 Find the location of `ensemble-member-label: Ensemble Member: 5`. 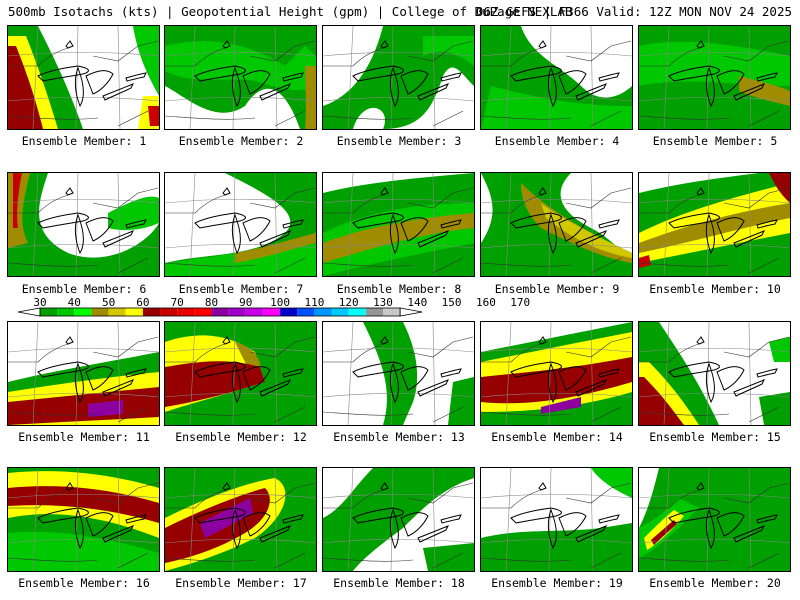

ensemble-member-label: Ensemble Member: 5 is located at coordinates (715, 141).